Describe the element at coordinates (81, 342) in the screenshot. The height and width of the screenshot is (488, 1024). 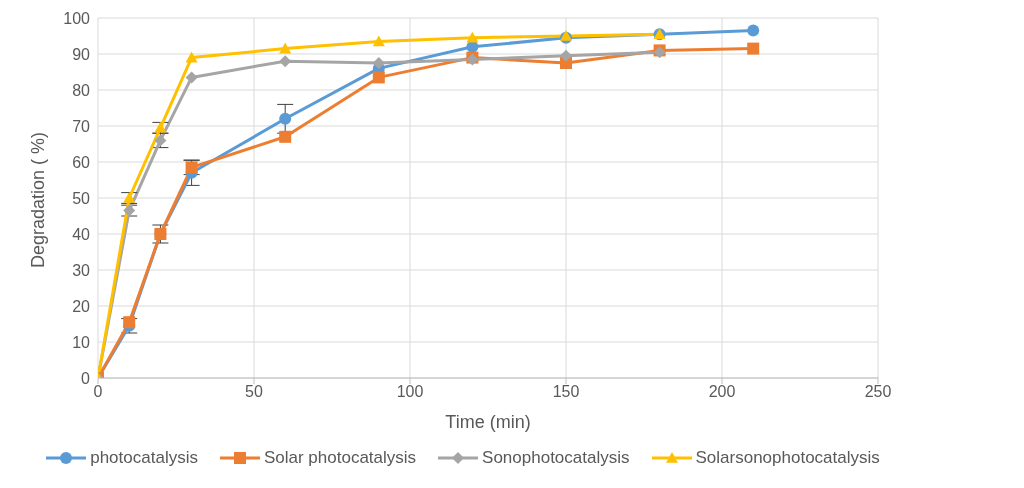
I see `y-tick-label: 10` at that location.